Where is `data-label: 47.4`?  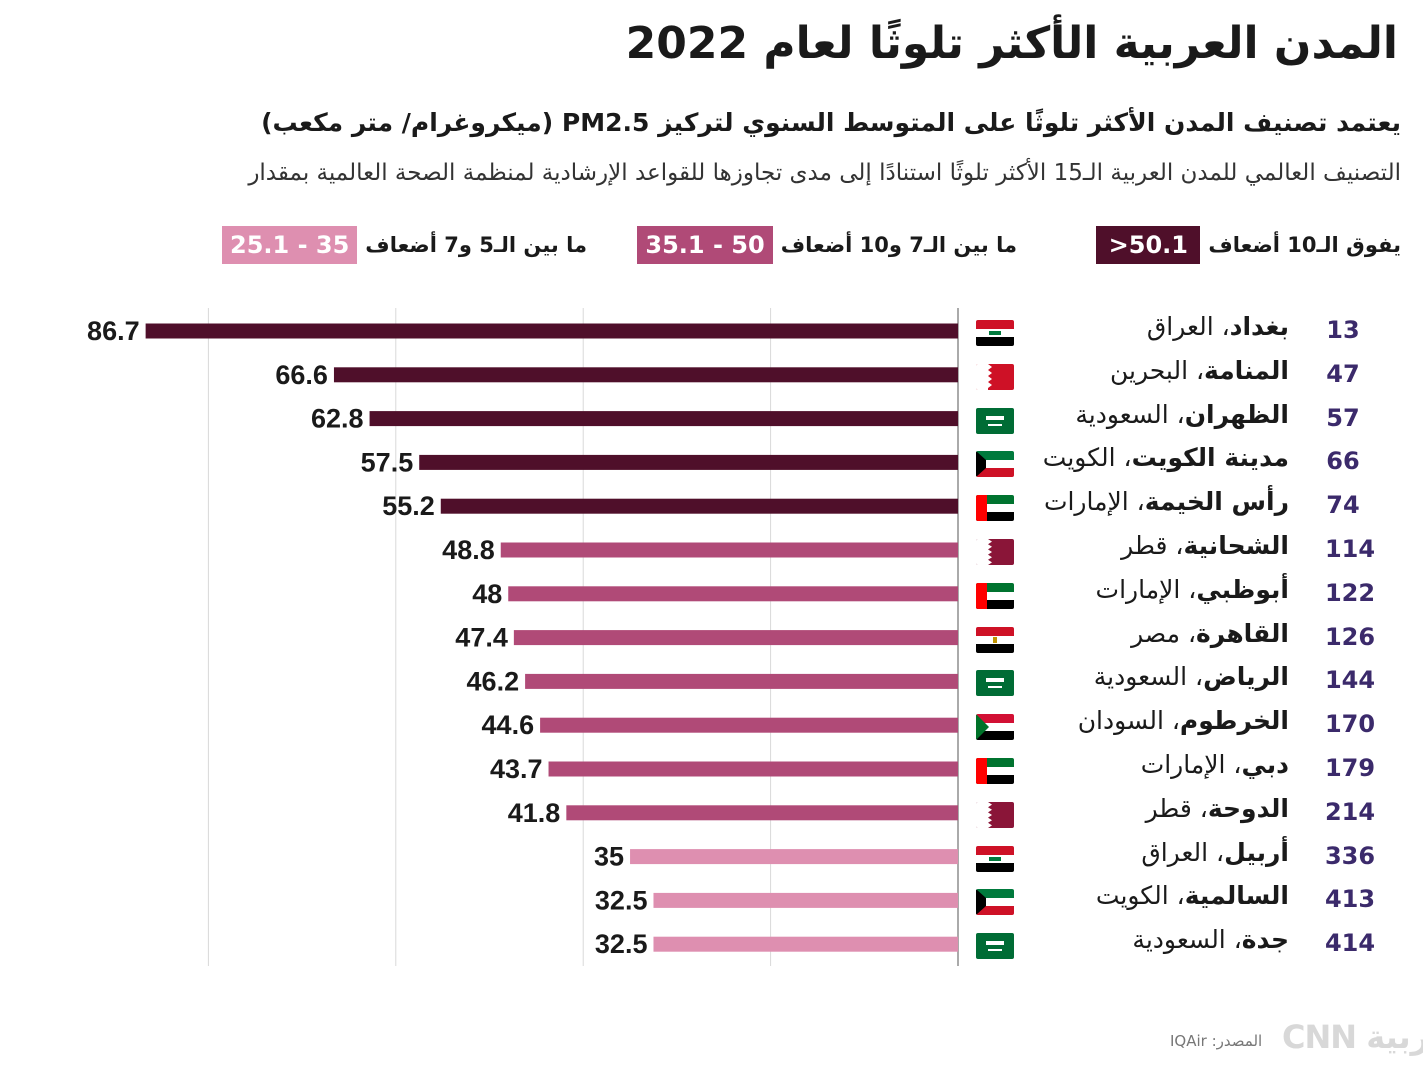
data-label: 47.4 is located at coordinates (481, 638).